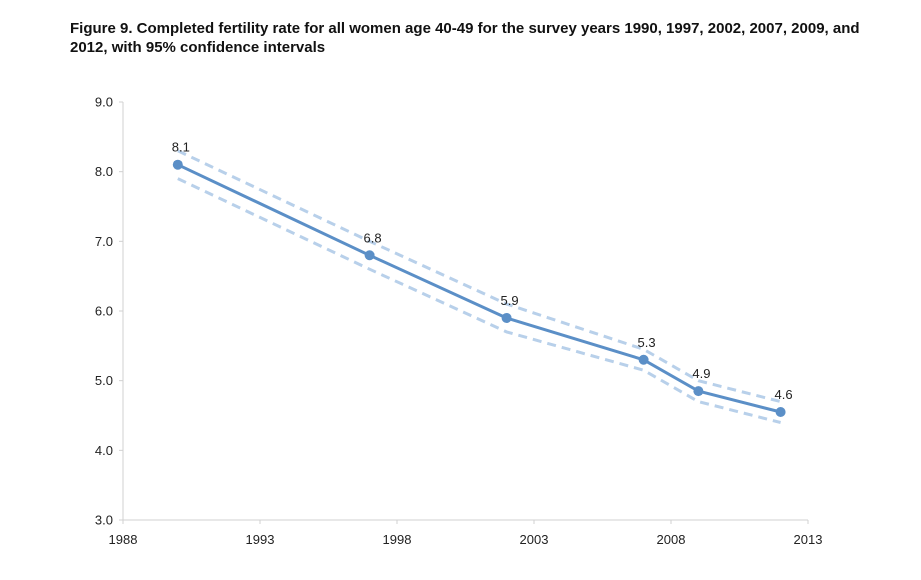 This screenshot has height=580, width=921. Describe the element at coordinates (647, 342) in the screenshot. I see `data-label: 5.3` at that location.